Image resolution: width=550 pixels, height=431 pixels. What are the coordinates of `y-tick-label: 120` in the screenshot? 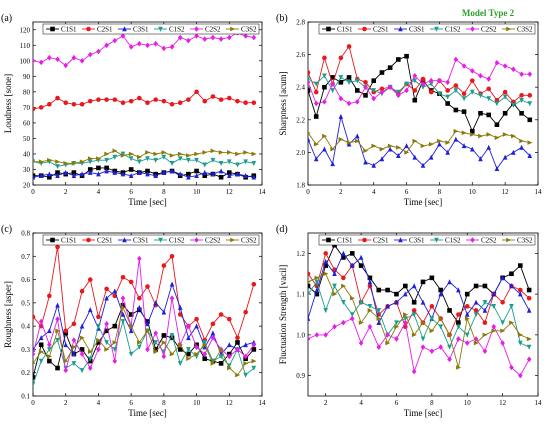 It's located at (25, 30).